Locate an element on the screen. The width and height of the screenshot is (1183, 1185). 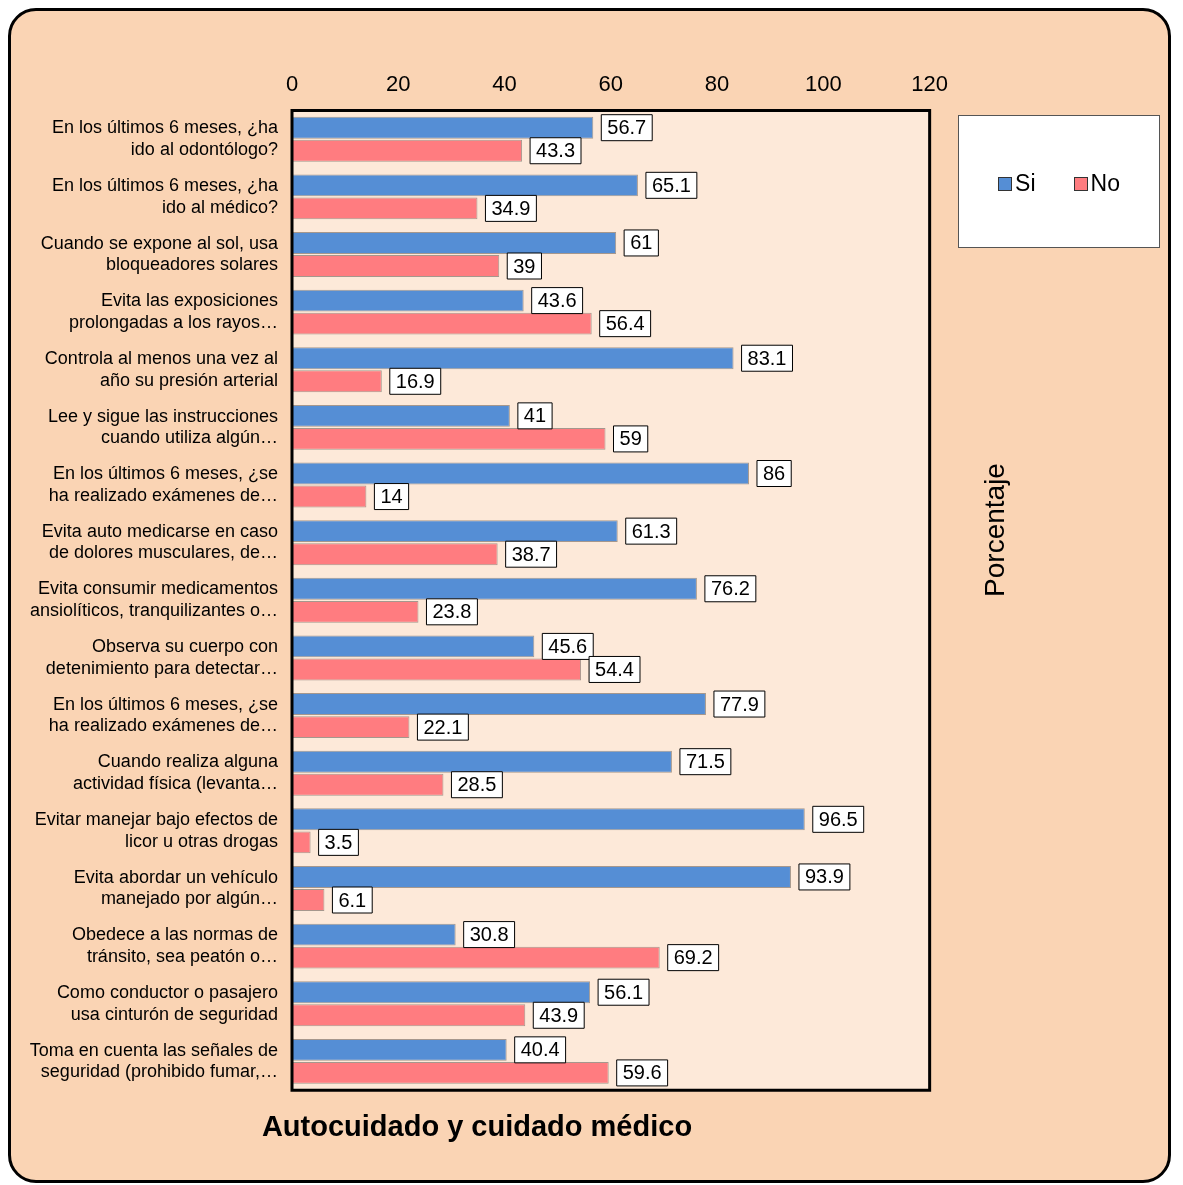
data-label: 14 is located at coordinates (391, 496).